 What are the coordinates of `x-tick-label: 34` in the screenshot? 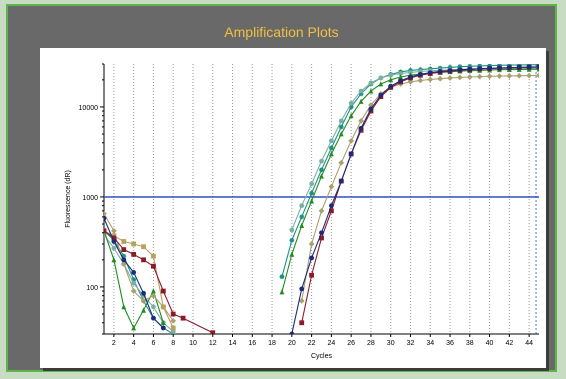 It's located at (430, 343).